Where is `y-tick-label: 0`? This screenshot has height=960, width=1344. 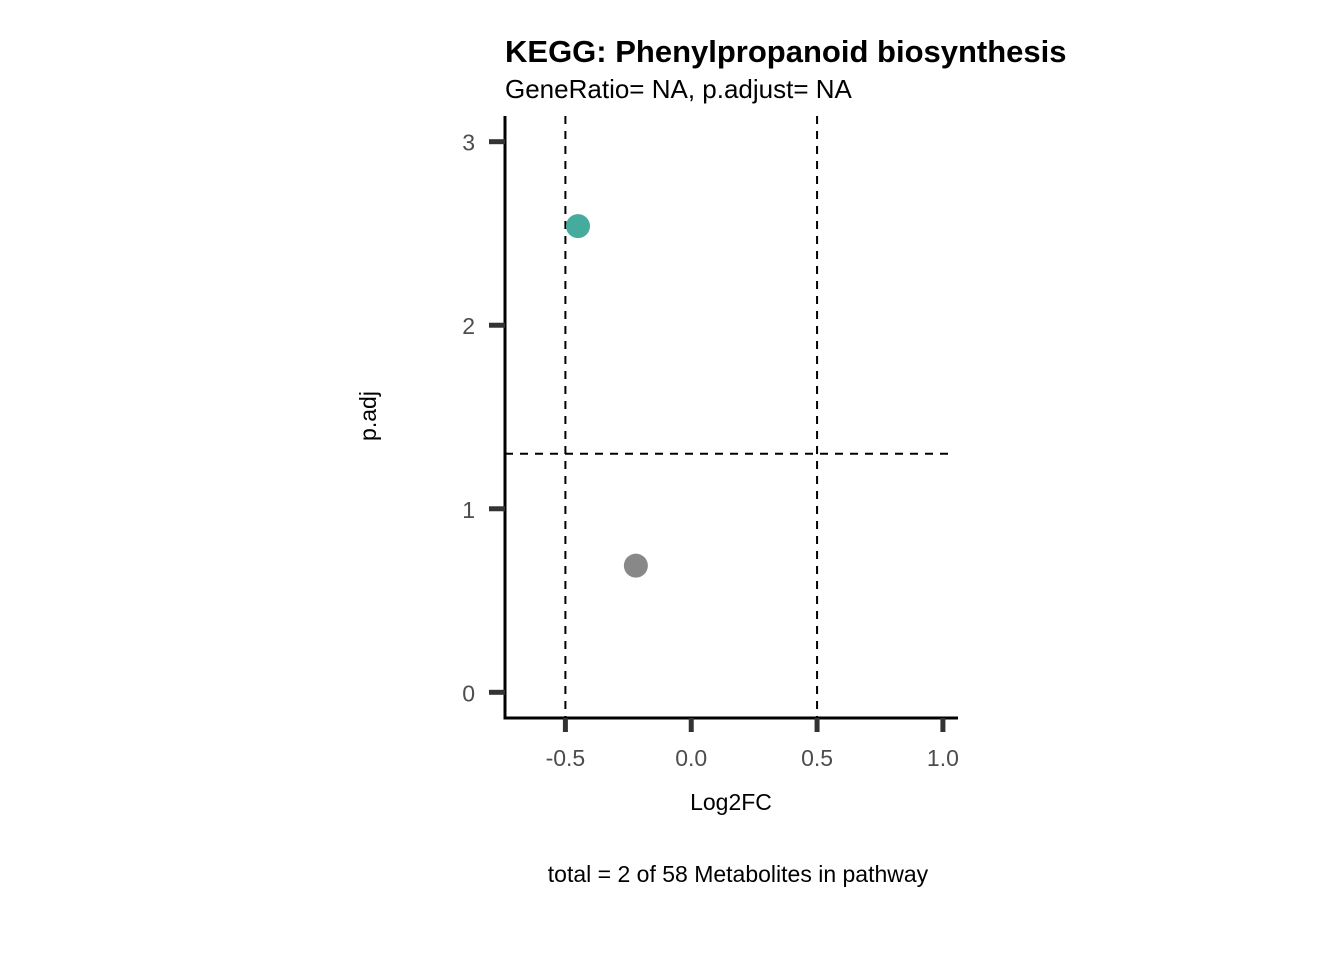 y-tick-label: 0 is located at coordinates (468, 693).